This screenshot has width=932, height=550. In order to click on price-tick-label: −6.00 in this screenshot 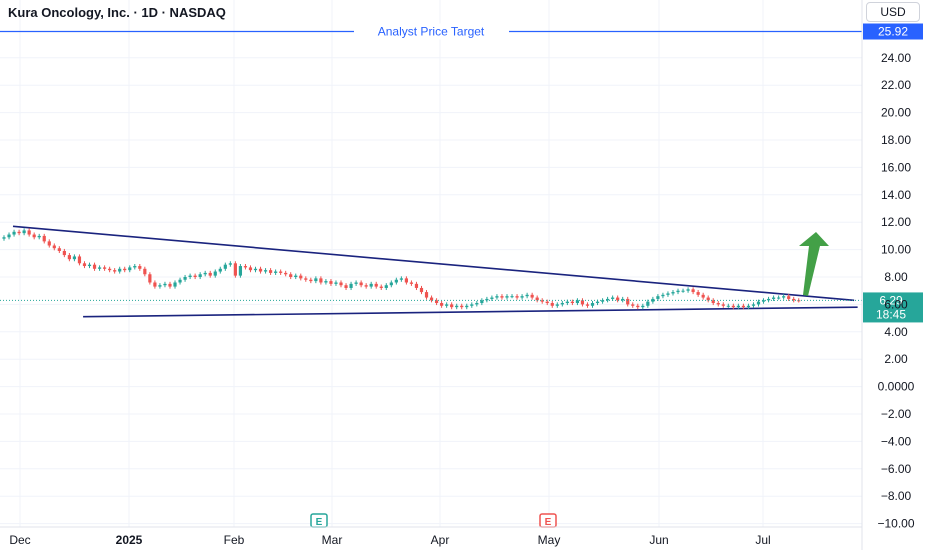, I will do `click(896, 469)`.